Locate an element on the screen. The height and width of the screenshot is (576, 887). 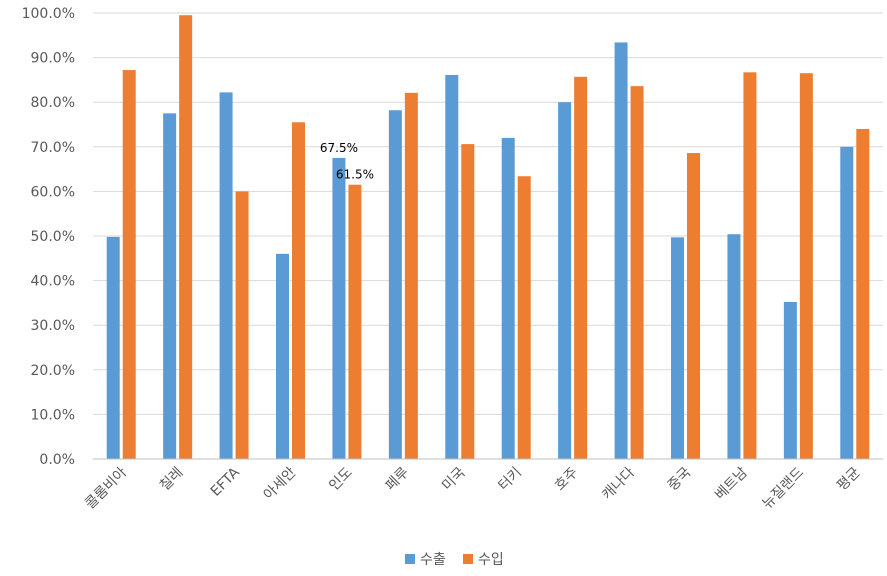
x-tick-label: EFTA is located at coordinates (225, 481).